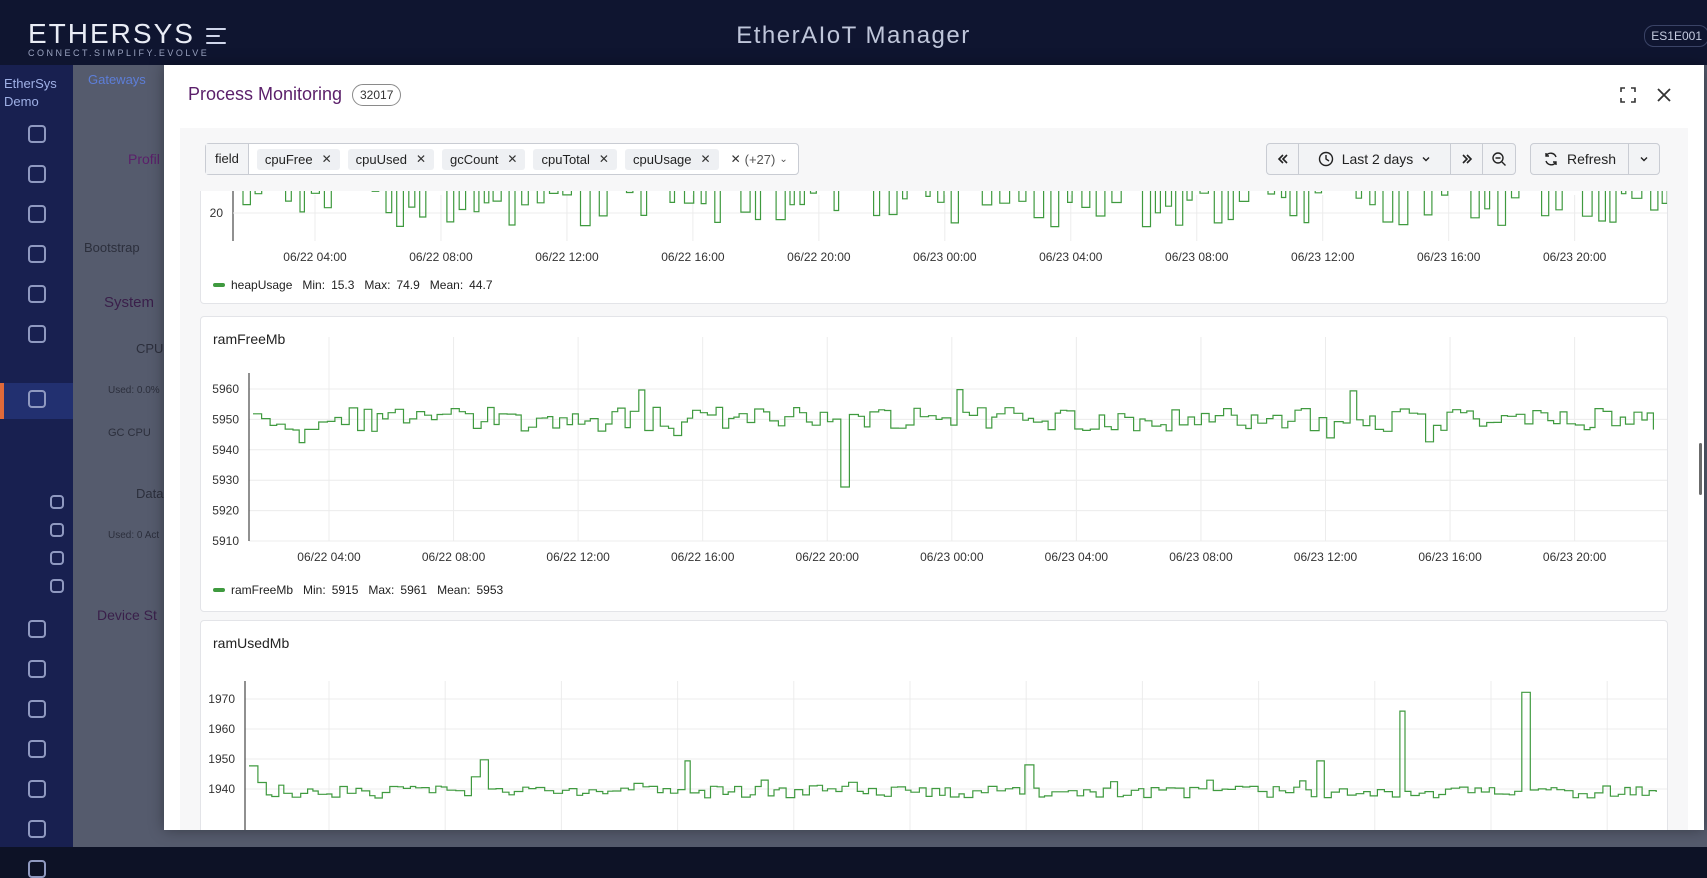 This screenshot has width=1707, height=878. What do you see at coordinates (30, 92) in the screenshot?
I see `sidebar-org-name: EtherSys Demo` at bounding box center [30, 92].